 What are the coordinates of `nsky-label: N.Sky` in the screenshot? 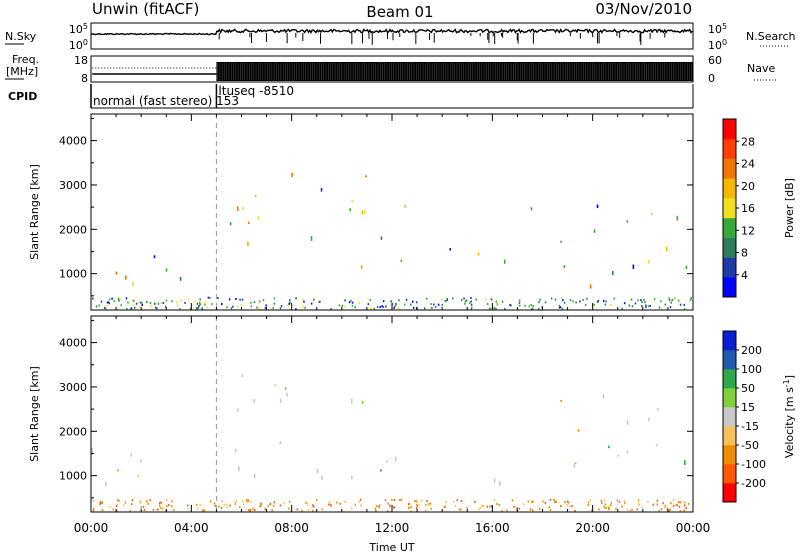 It's located at (21, 36).